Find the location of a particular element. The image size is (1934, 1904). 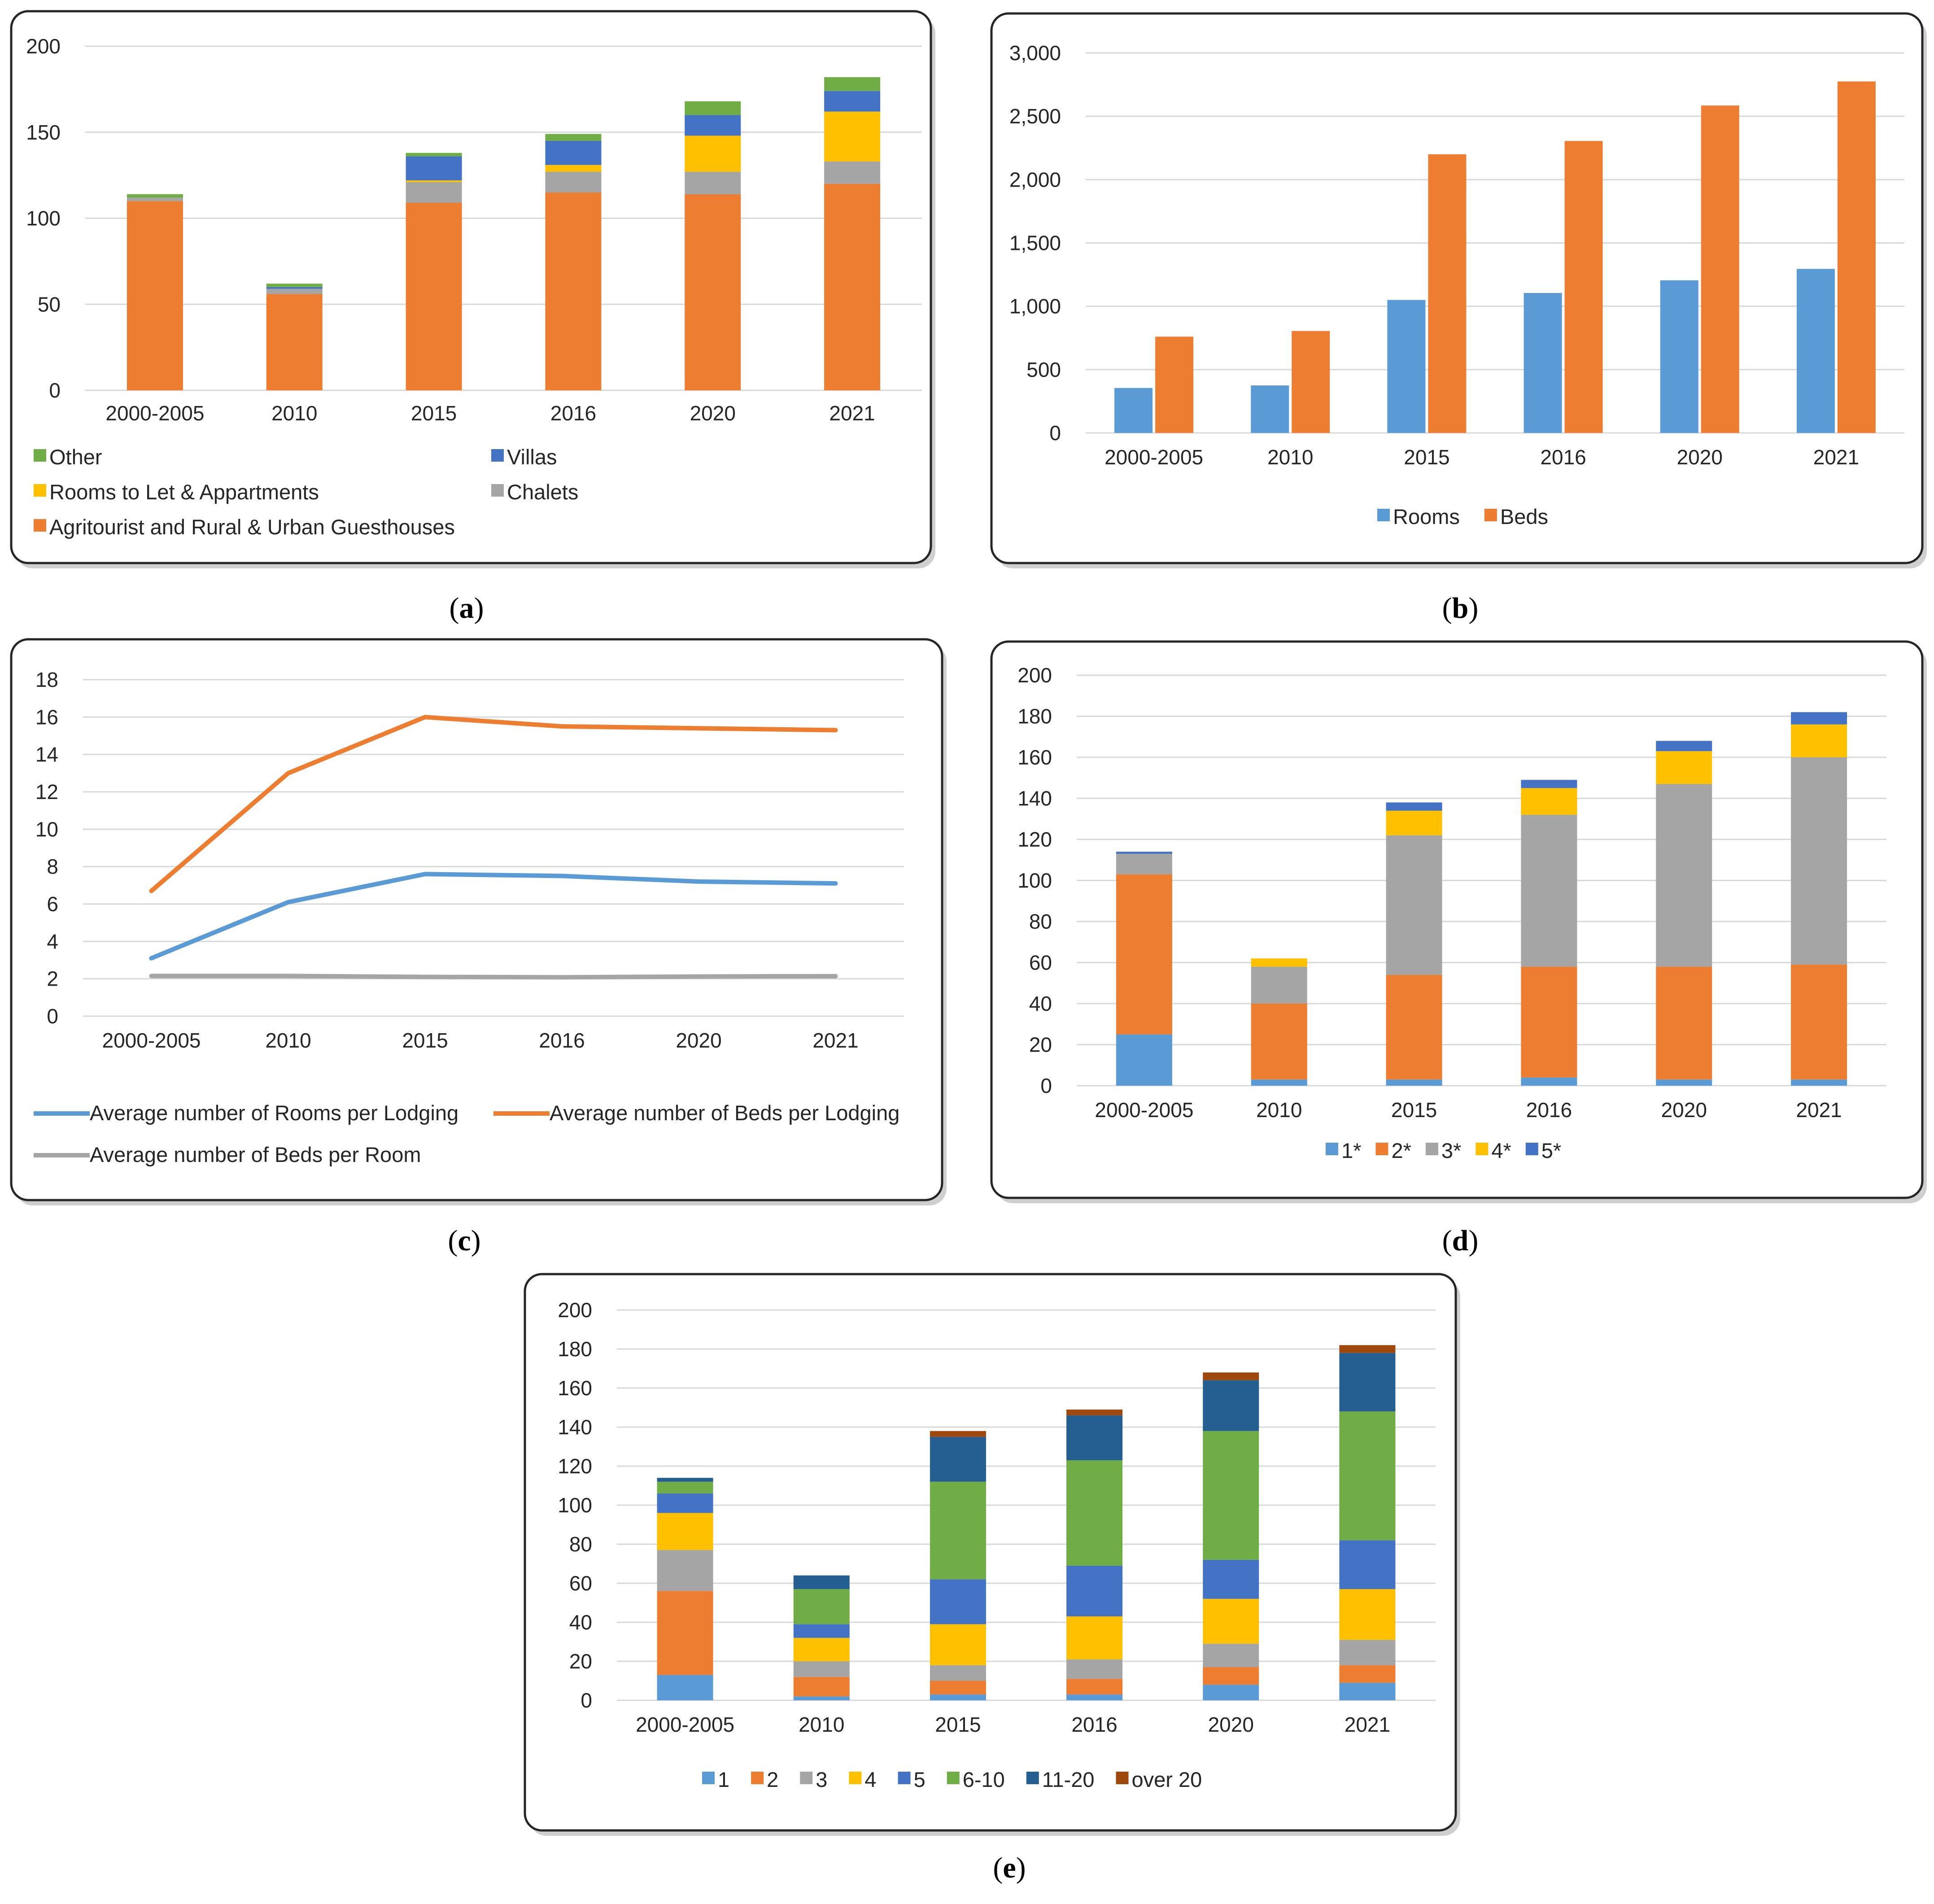

legend-label: Average number of Beds per Room is located at coordinates (255, 1154).